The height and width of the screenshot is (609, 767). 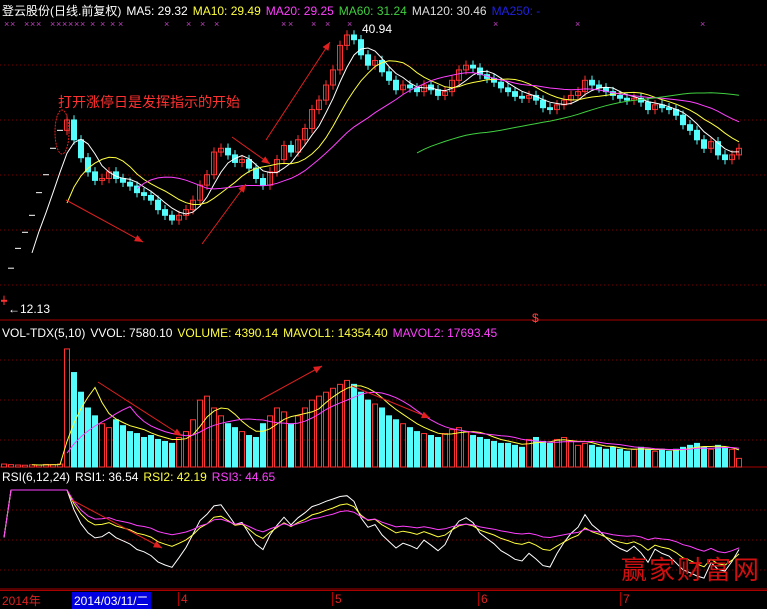 What do you see at coordinates (21, 601) in the screenshot?
I see `year-label: 2014年` at bounding box center [21, 601].